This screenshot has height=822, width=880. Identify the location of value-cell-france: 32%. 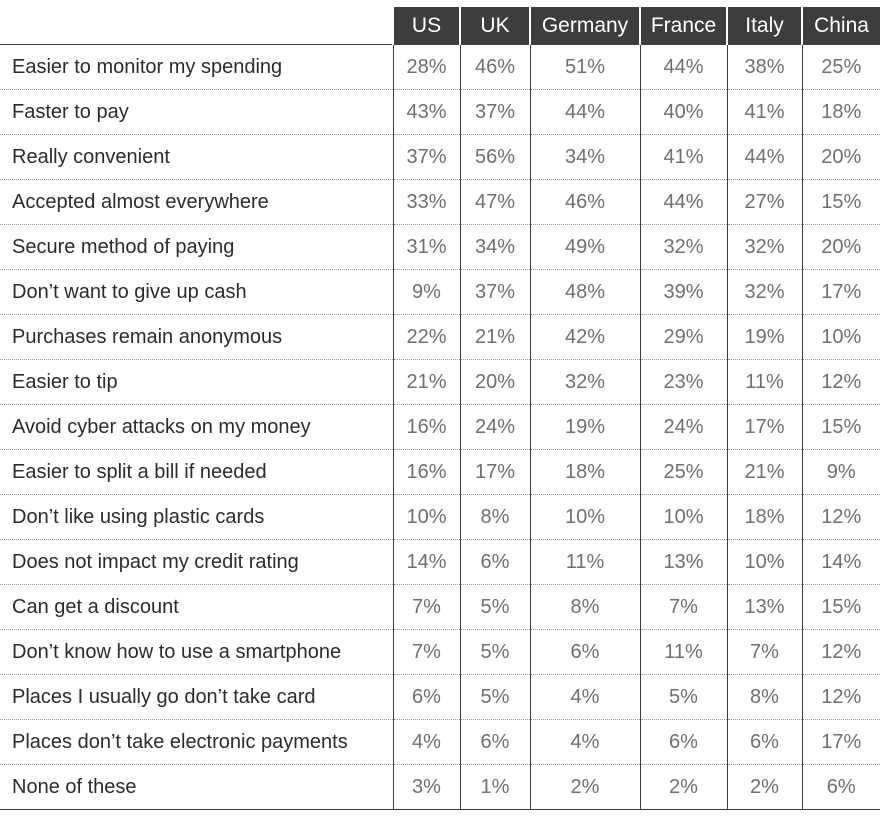
(683, 247).